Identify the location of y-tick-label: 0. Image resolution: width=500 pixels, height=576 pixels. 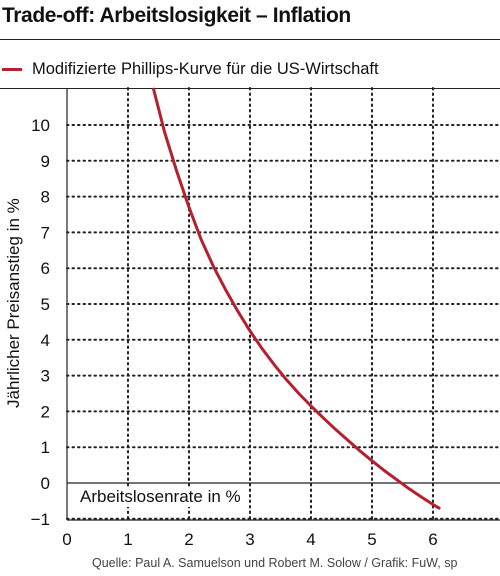
(45, 483).